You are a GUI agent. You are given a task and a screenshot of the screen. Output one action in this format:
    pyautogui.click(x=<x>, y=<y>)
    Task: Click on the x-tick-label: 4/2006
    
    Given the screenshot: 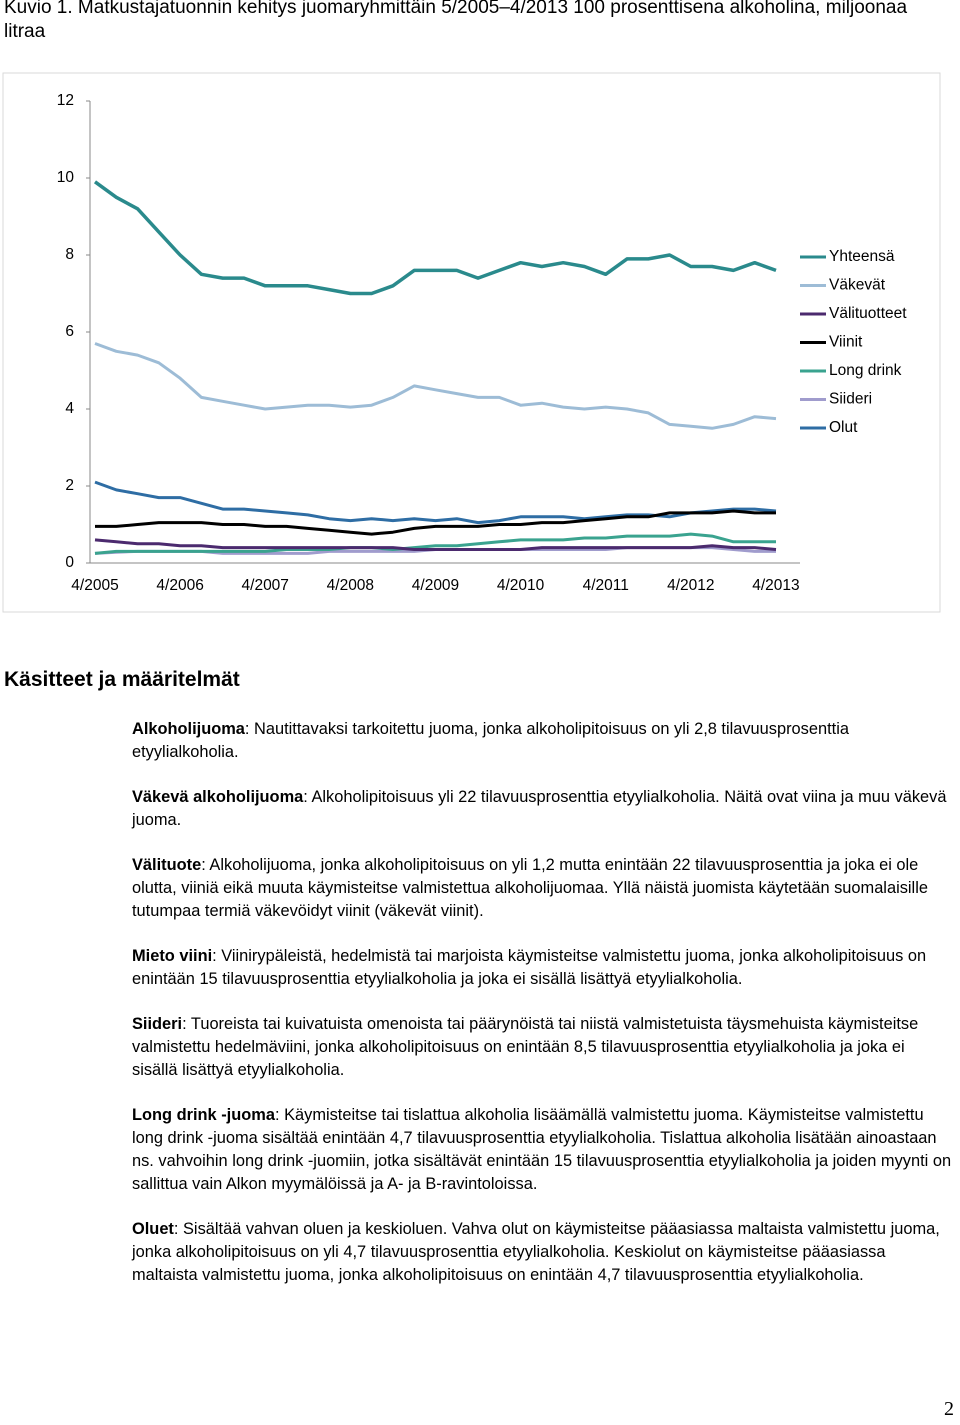 What is the action you would take?
    pyautogui.click(x=179, y=585)
    